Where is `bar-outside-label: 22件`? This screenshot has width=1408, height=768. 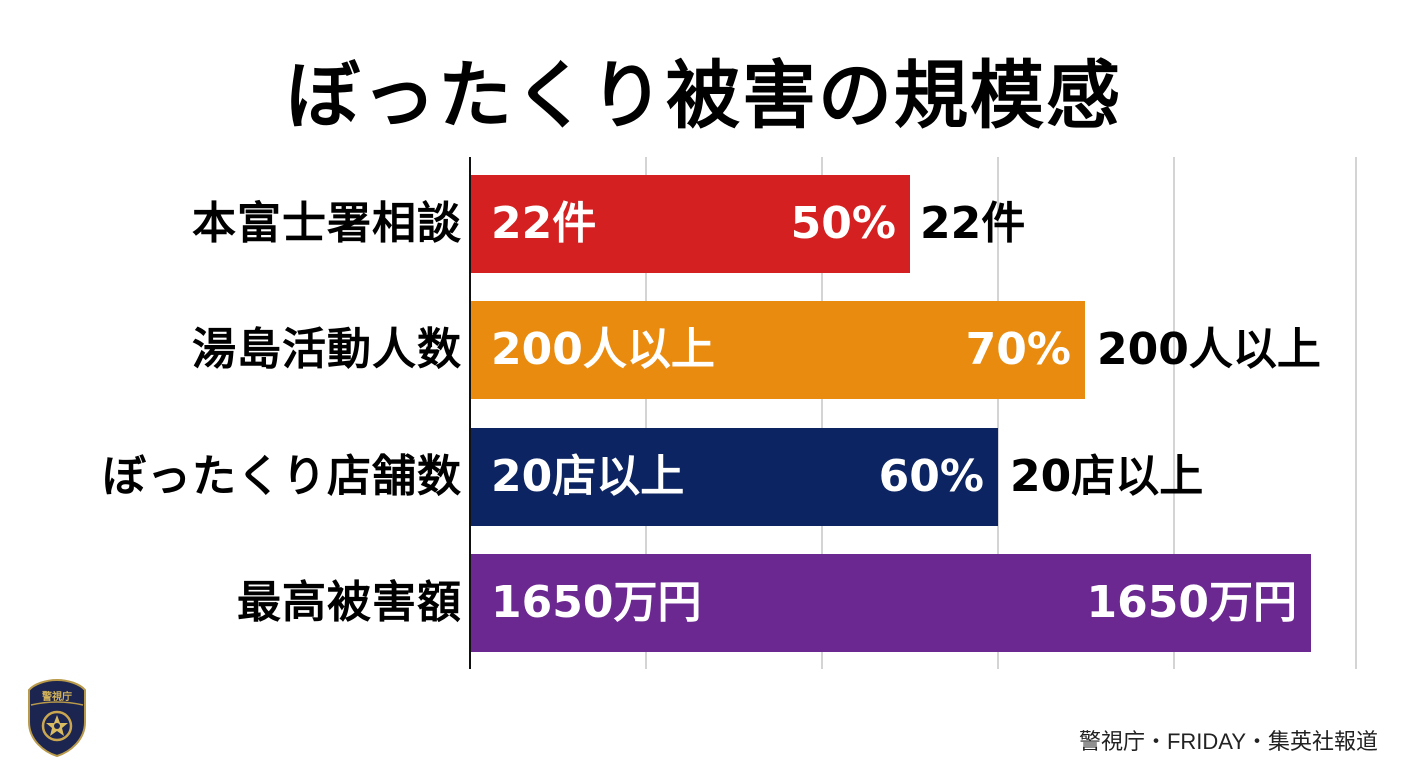 bar-outside-label: 22件 is located at coordinates (973, 223).